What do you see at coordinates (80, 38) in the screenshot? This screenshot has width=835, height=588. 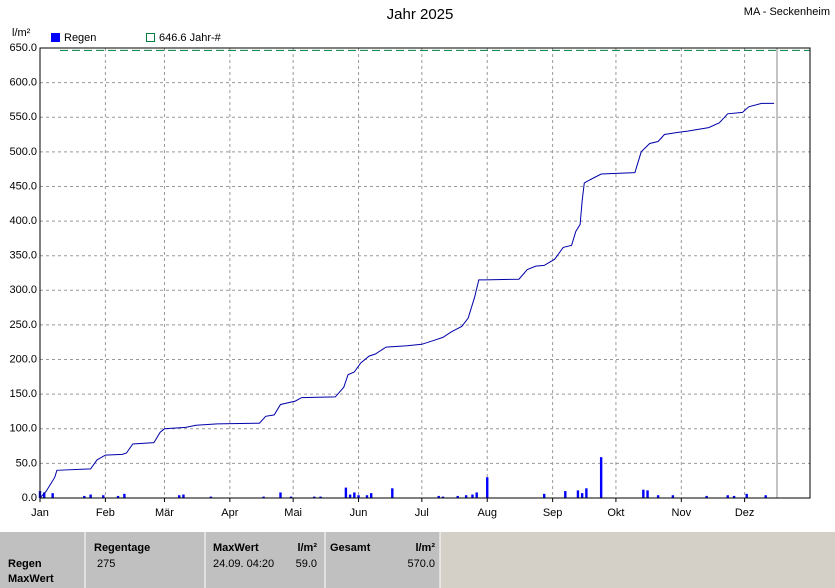 I see `legend-label: Regen` at bounding box center [80, 38].